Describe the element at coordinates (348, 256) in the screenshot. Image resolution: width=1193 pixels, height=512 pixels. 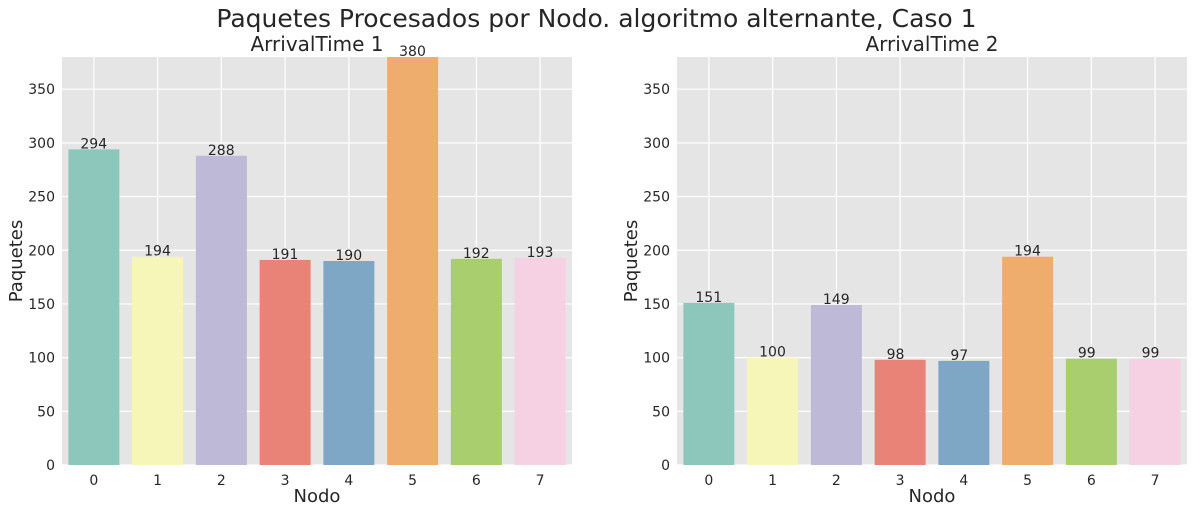
I see `data-label: 190` at that location.